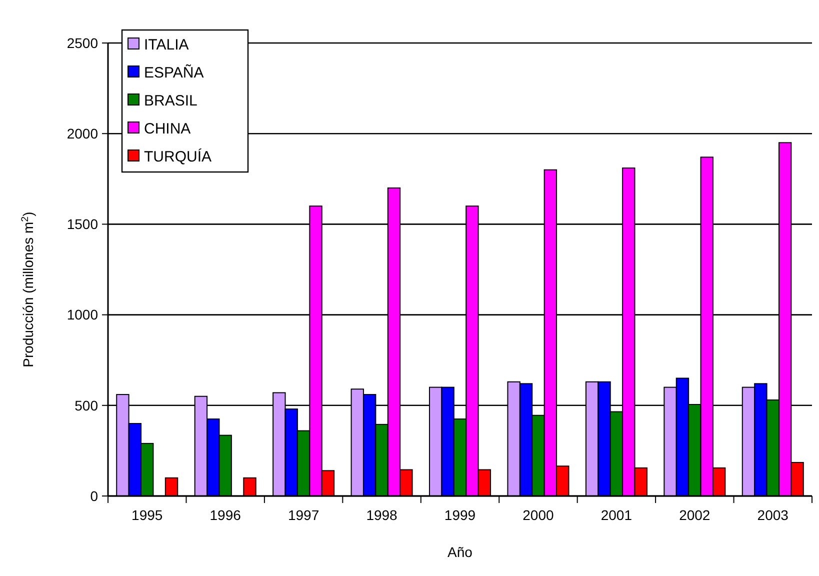 Image resolution: width=819 pixels, height=576 pixels. Describe the element at coordinates (226, 515) in the screenshot. I see `x-tick-label: 1996` at that location.